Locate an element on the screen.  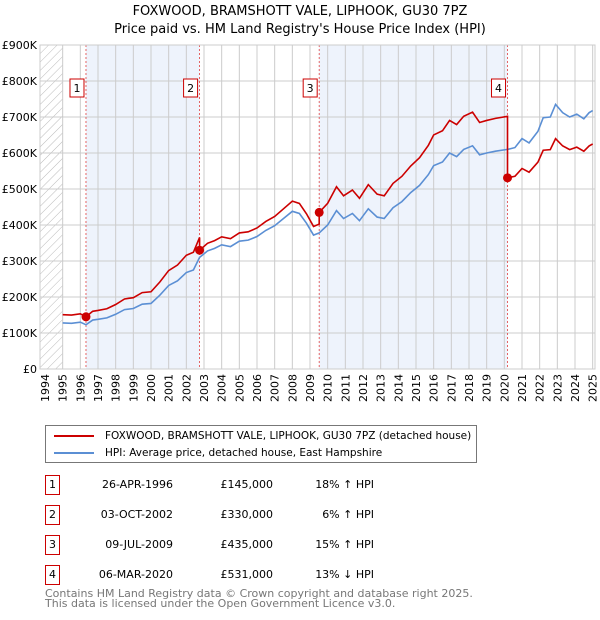
sale-price: £330,000 is located at coordinates (247, 514).